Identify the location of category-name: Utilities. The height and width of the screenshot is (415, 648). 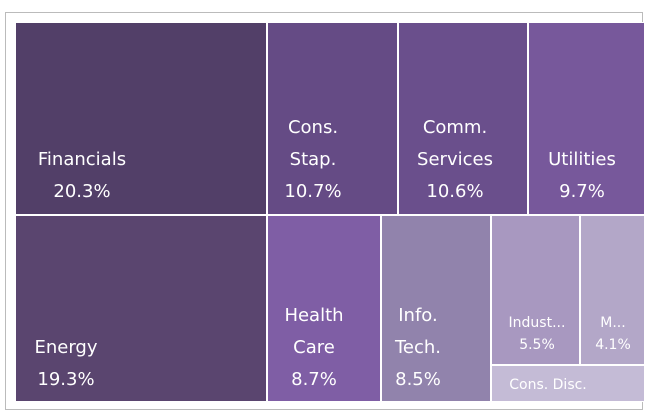
(582, 159).